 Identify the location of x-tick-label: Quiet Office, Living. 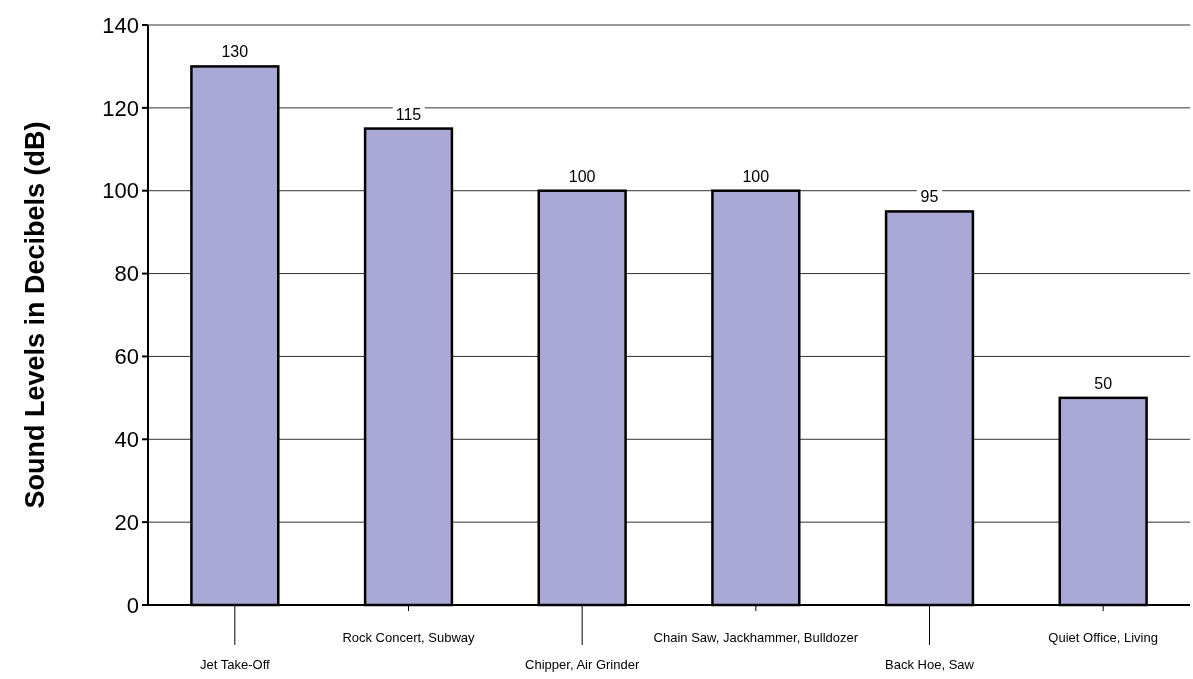
(1103, 637).